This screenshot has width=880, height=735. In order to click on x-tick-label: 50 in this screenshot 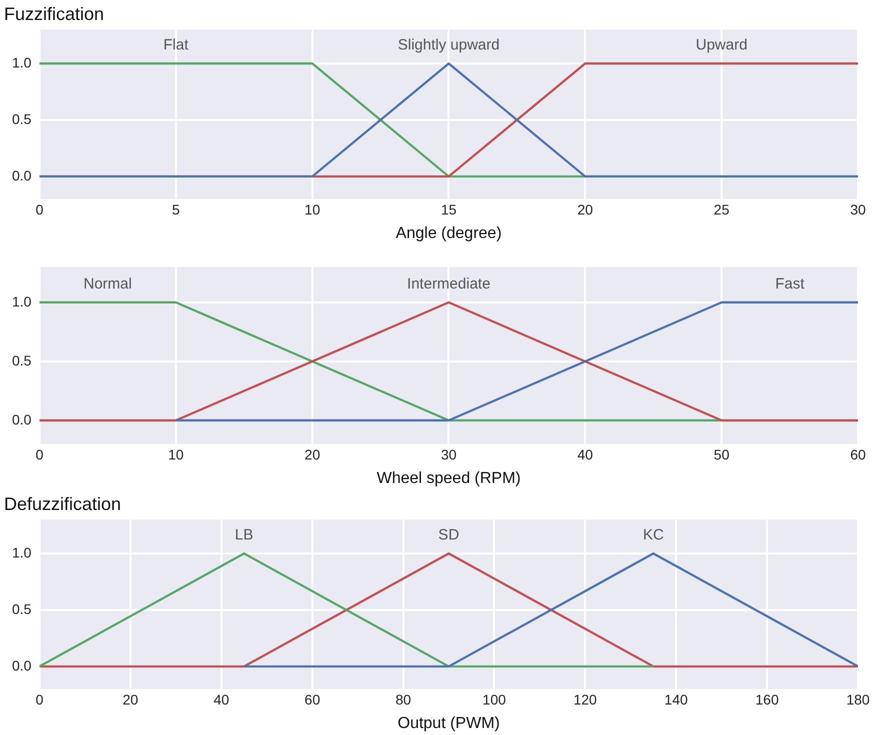, I will do `click(722, 454)`.